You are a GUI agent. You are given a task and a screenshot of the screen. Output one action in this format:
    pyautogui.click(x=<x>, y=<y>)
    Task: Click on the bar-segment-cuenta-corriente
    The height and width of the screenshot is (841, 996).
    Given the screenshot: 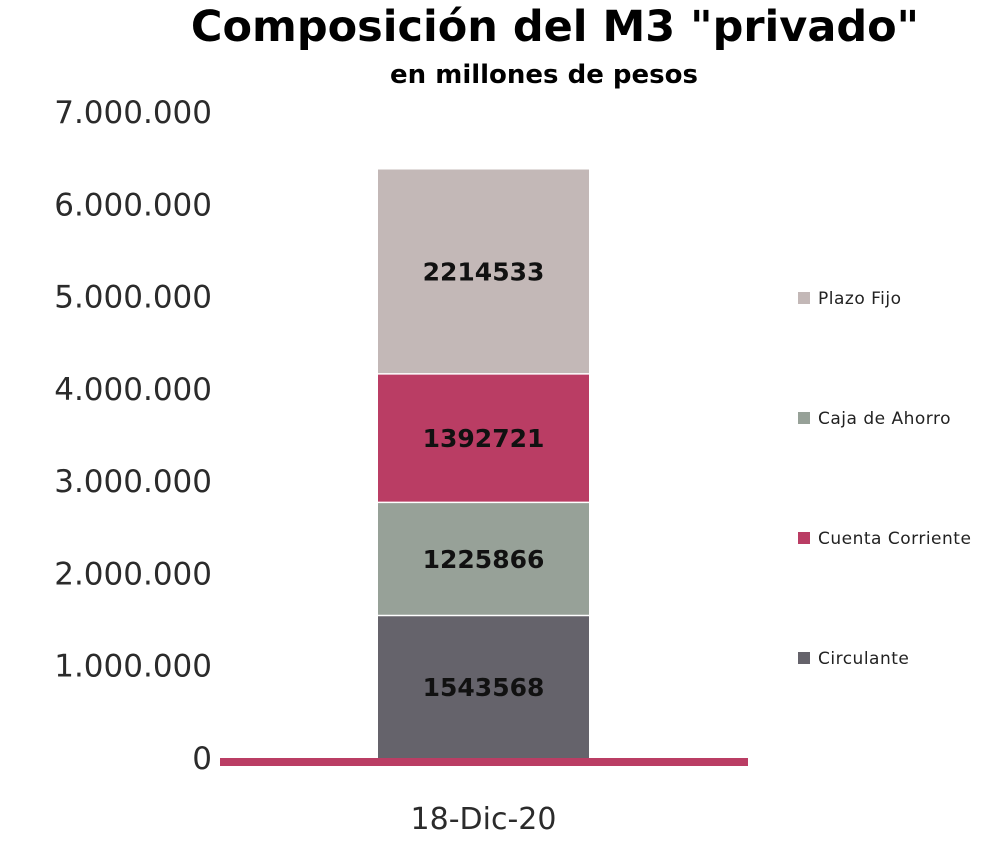 What is the action you would take?
    pyautogui.click(x=483, y=438)
    